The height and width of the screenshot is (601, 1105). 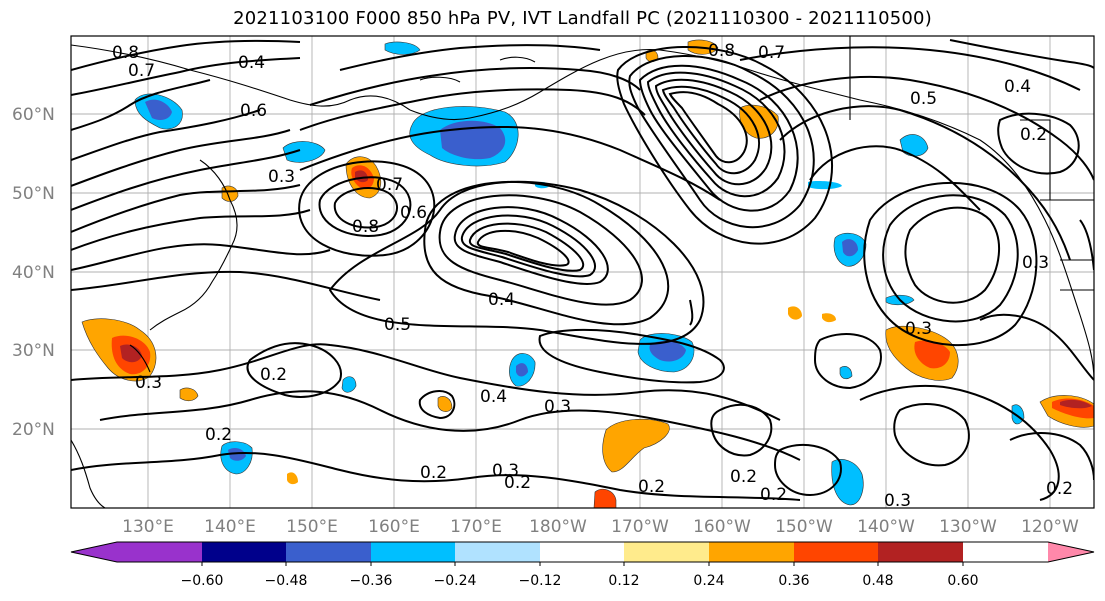 I want to click on colorbar-tick-label: 0.60, so click(x=962, y=581).